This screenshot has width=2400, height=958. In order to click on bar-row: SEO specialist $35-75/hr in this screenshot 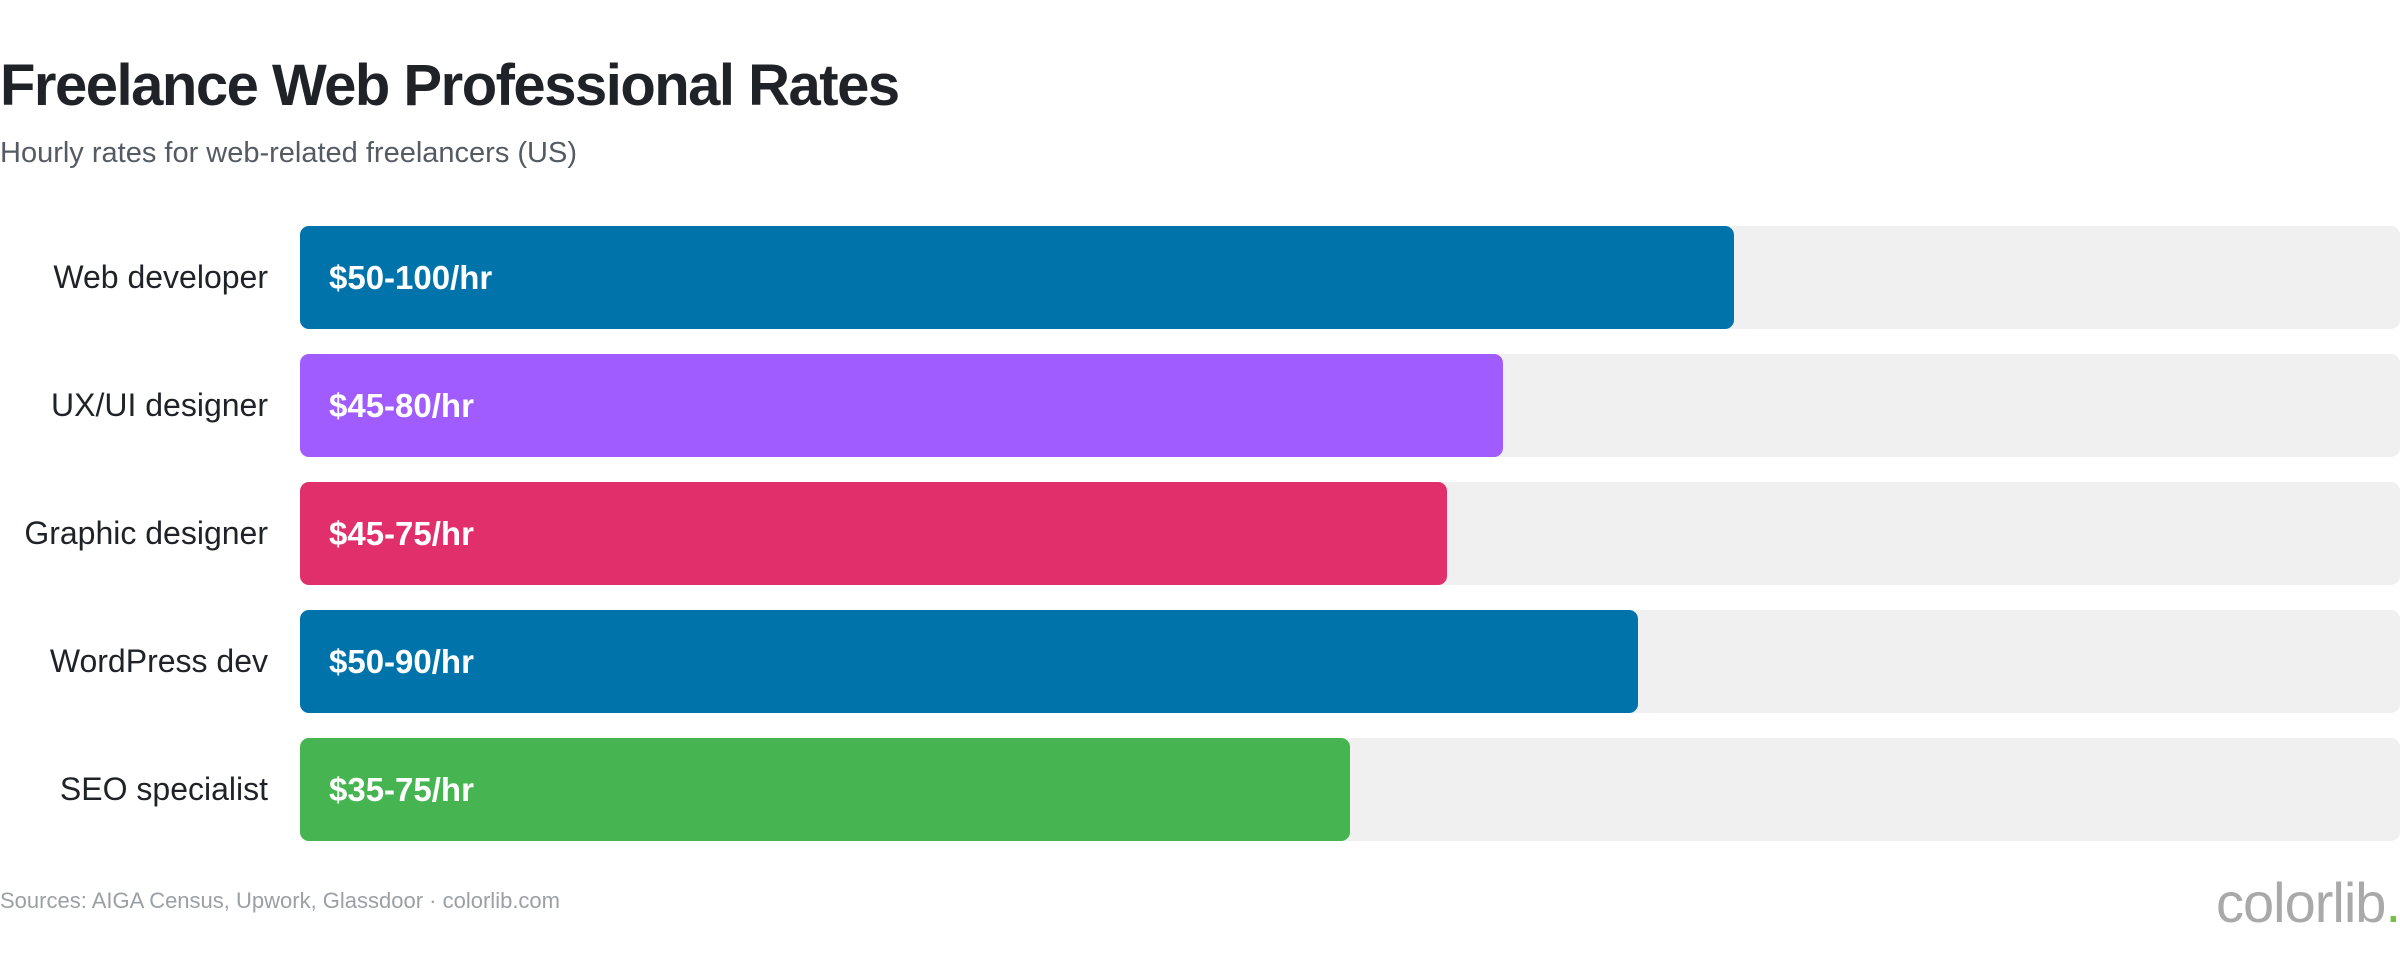, I will do `click(1200, 789)`.